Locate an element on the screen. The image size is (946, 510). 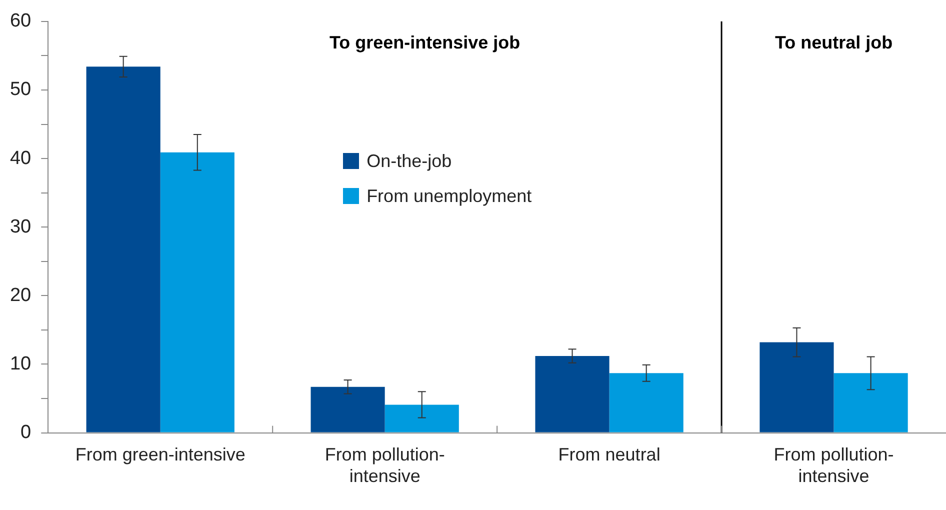
y-tick-label: 20 is located at coordinates (21, 295).